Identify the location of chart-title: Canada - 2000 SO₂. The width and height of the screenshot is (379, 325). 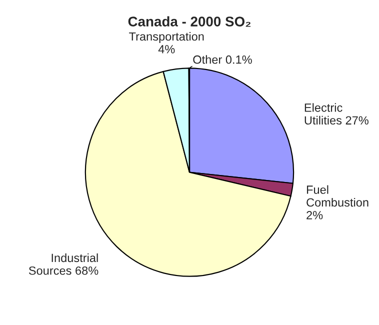
(189, 21).